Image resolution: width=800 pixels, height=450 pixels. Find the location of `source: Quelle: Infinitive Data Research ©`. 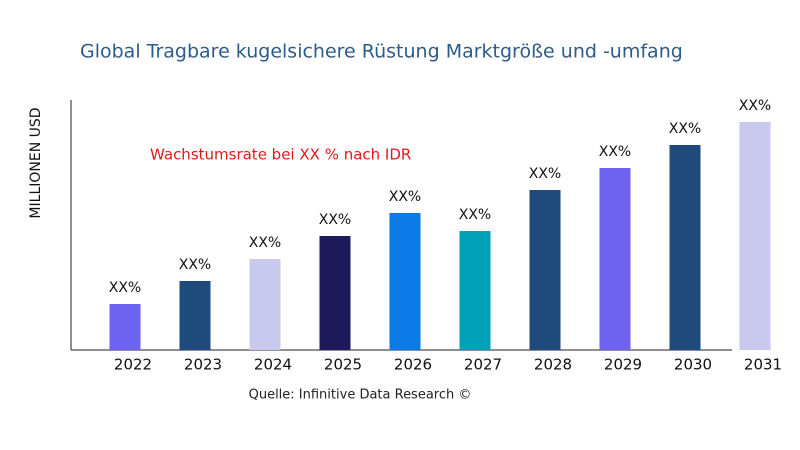

source: Quelle: Infinitive Data Research © is located at coordinates (360, 395).